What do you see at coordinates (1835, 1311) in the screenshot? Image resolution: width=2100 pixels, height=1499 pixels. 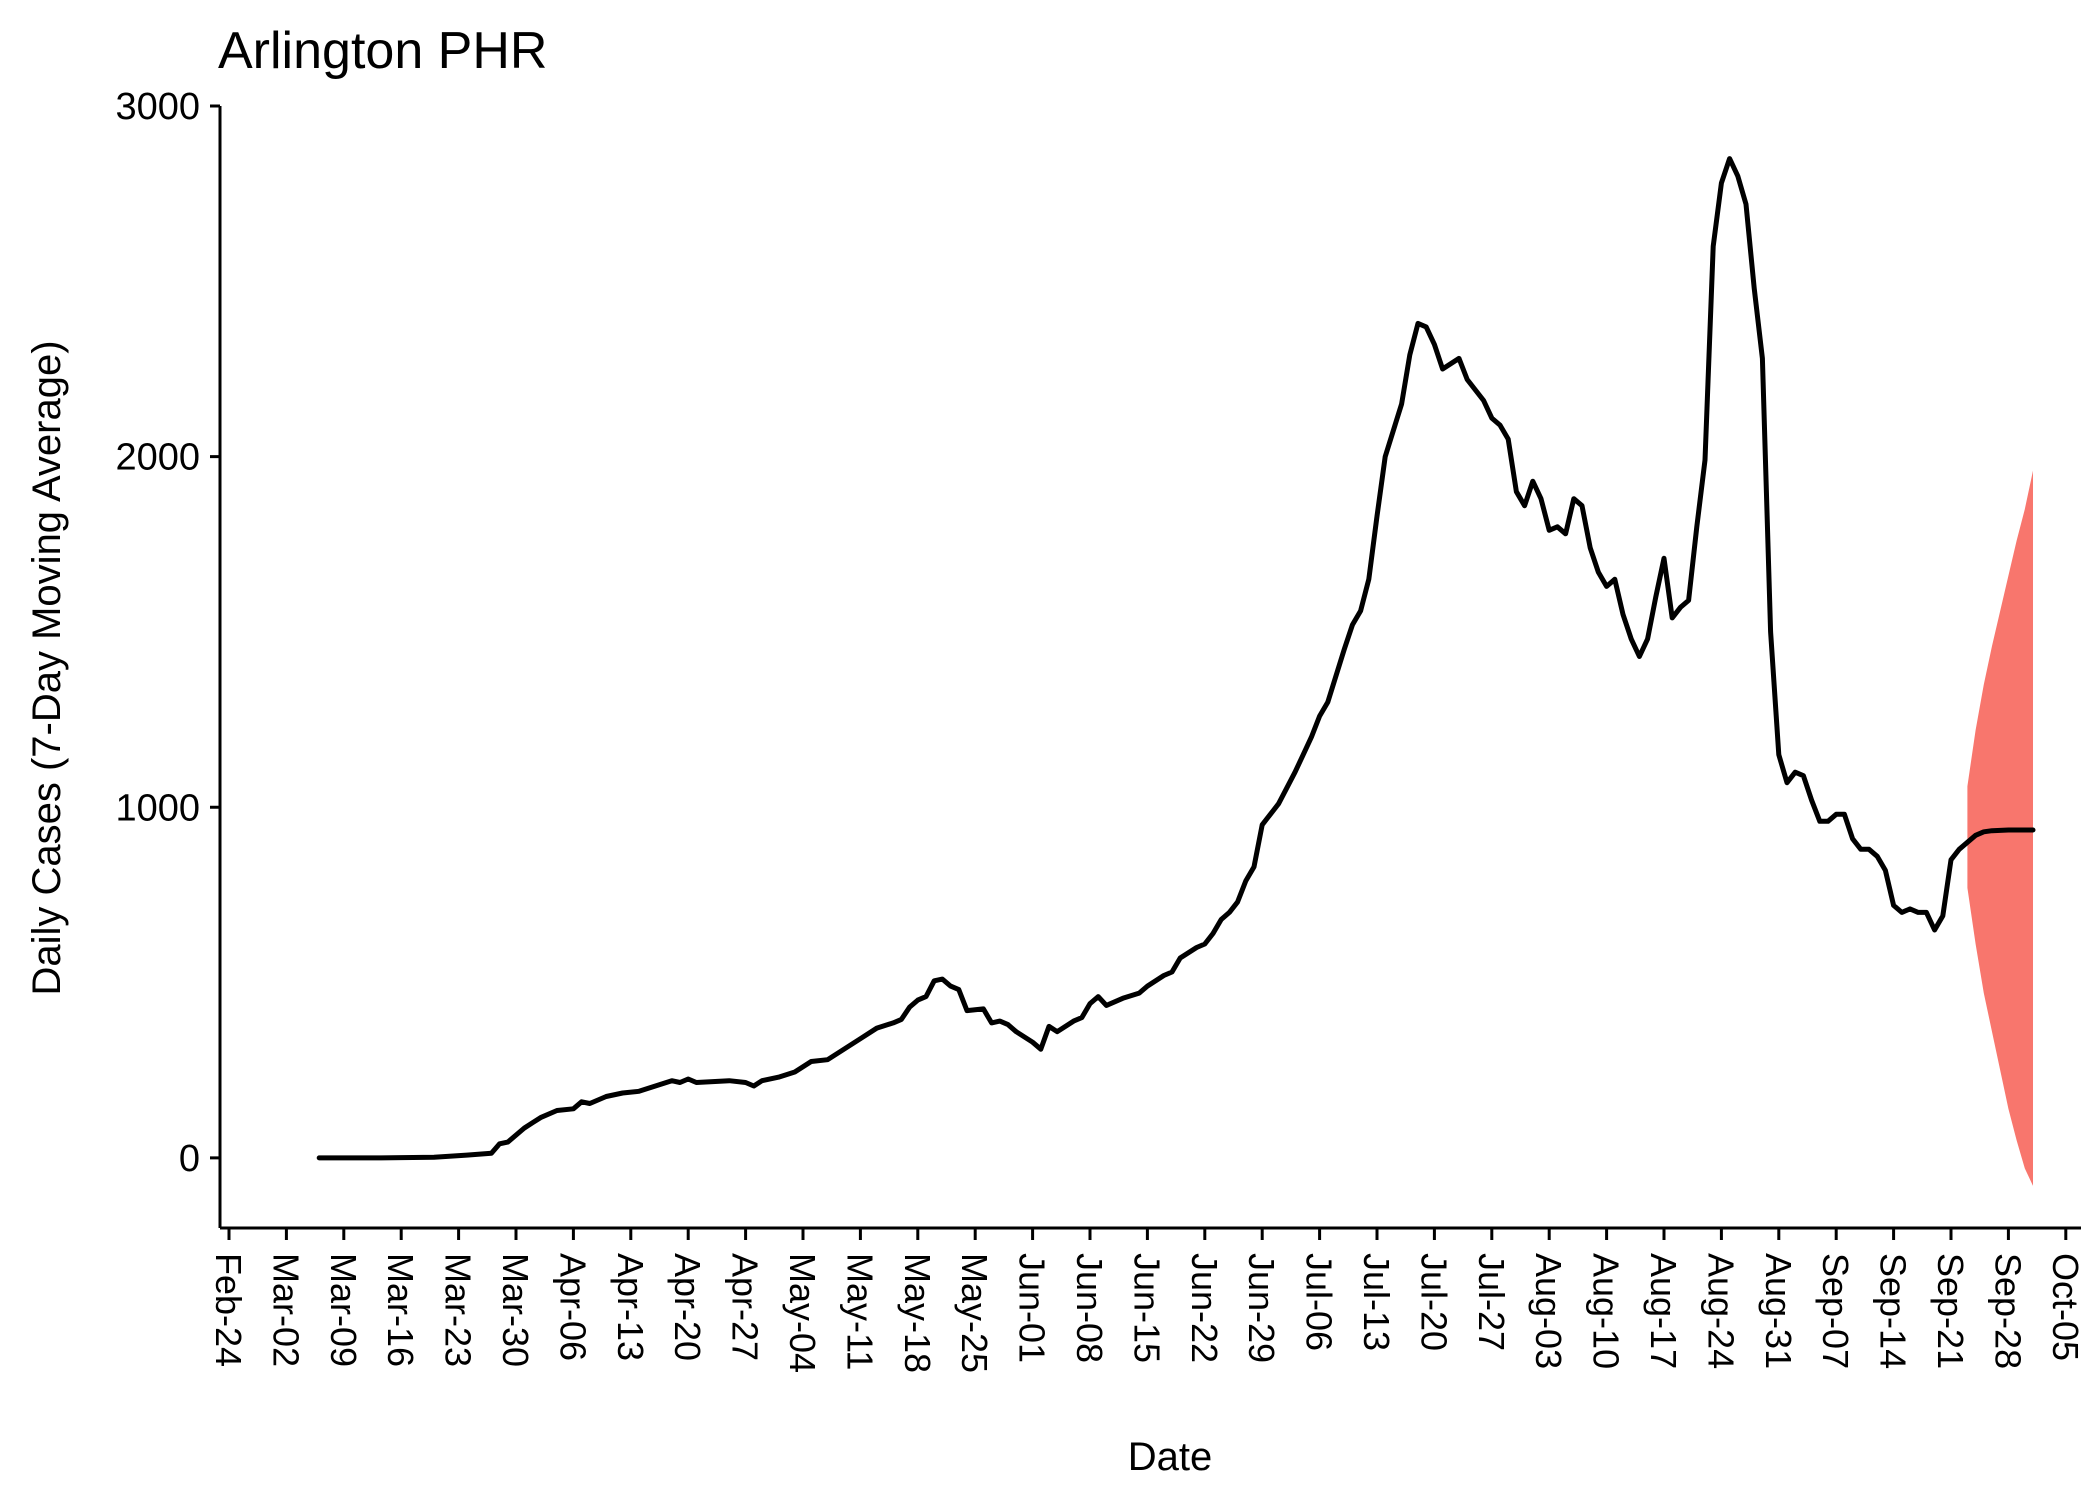 I see `x-tick-label: Sep-07` at bounding box center [1835, 1311].